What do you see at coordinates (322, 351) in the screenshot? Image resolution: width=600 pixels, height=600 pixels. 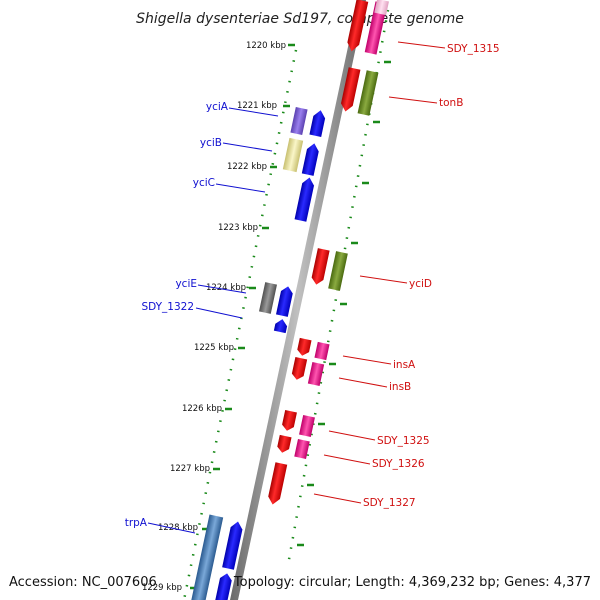 I see `gene-insA-cog` at bounding box center [322, 351].